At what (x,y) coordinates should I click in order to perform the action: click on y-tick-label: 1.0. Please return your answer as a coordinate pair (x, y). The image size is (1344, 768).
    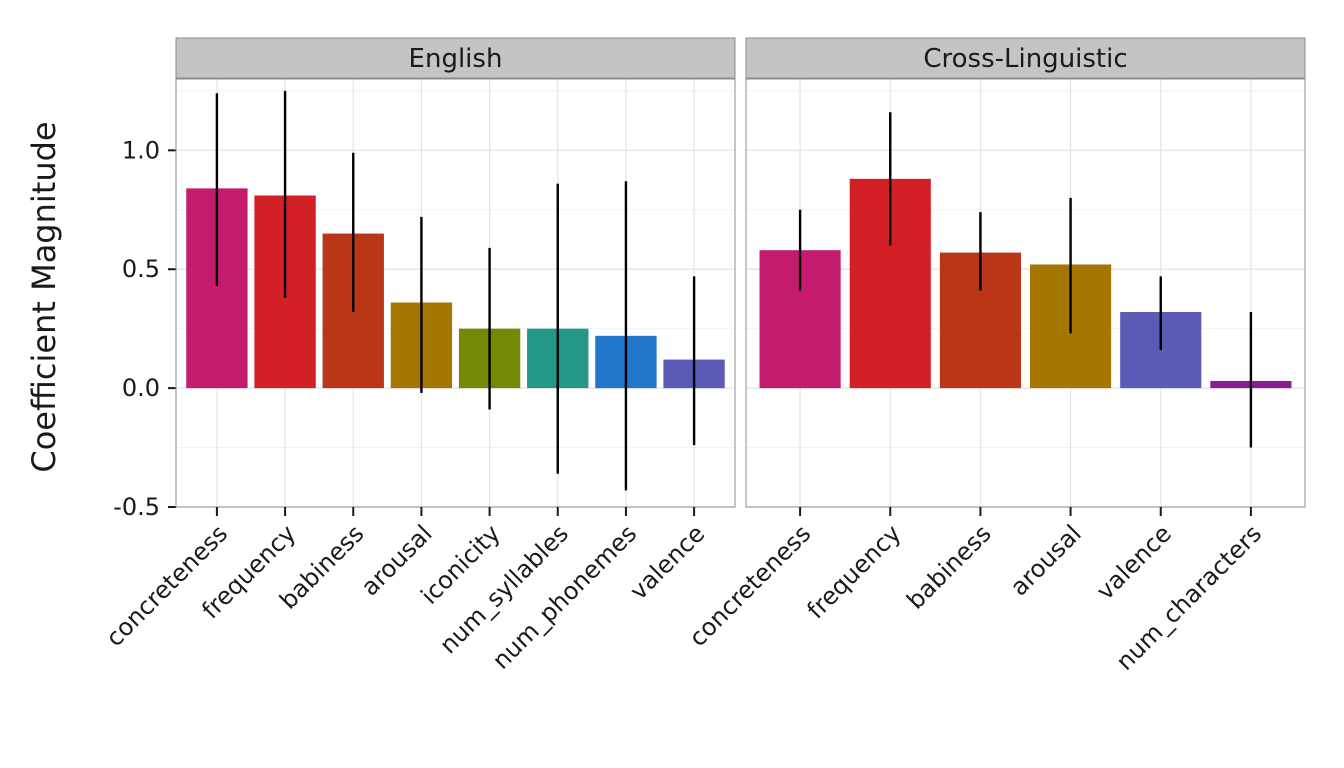
    Looking at the image, I should click on (141, 150).